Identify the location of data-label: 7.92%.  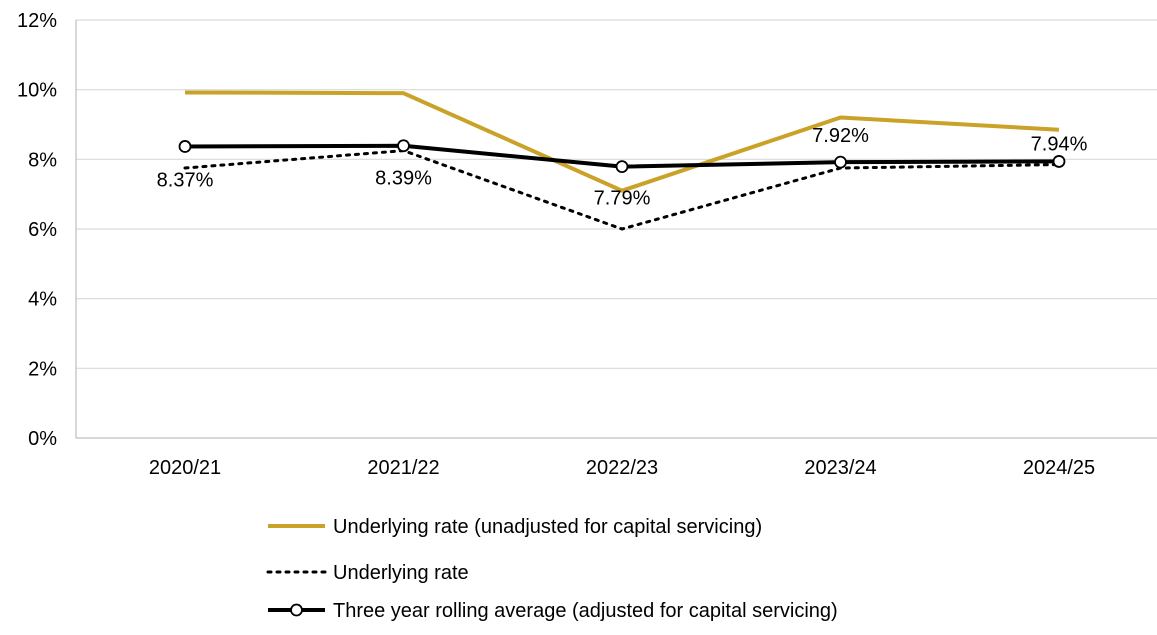
(840, 136).